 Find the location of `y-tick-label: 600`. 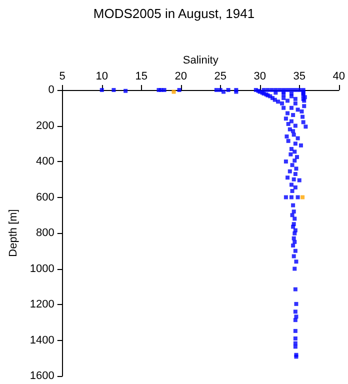

y-tick-label: 600 is located at coordinates (45, 197).